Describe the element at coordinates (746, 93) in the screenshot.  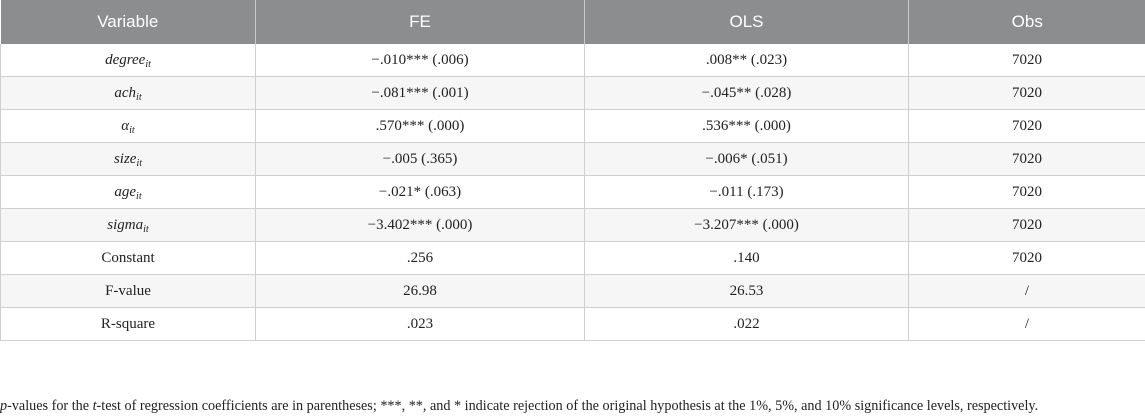
I see `row-ols: −.045** (.028)` at that location.